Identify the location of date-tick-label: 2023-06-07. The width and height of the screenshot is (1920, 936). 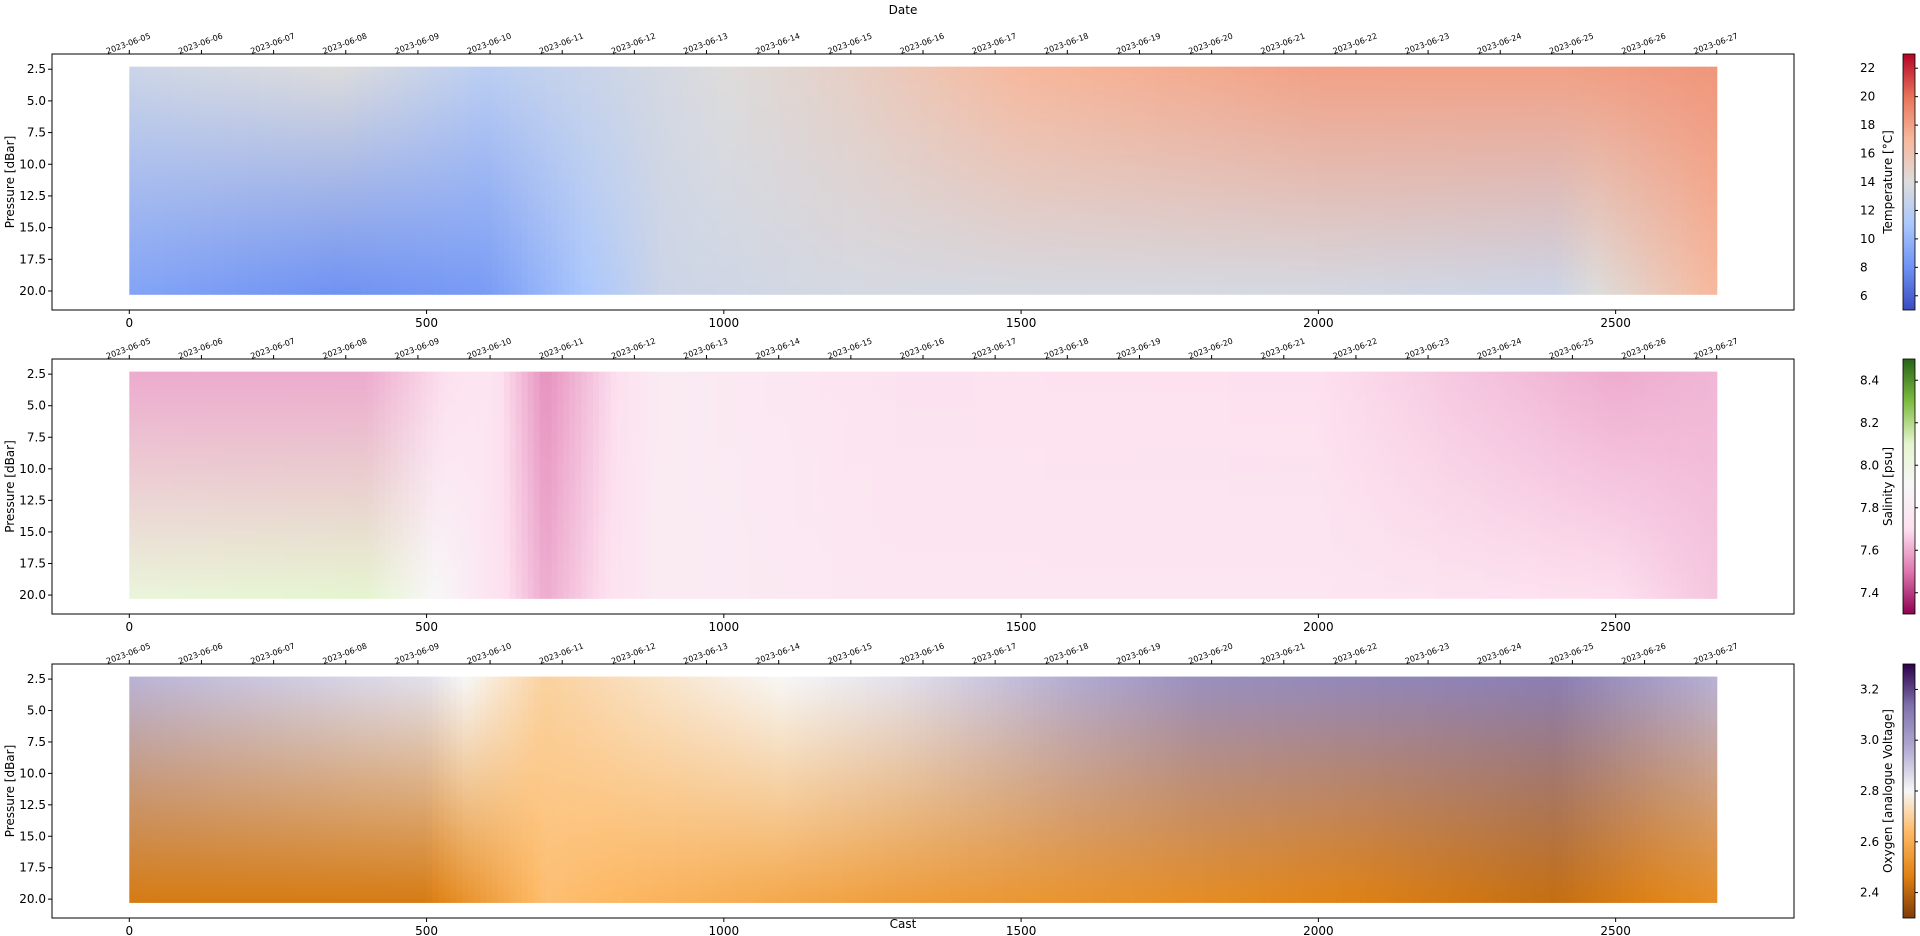
(272, 348).